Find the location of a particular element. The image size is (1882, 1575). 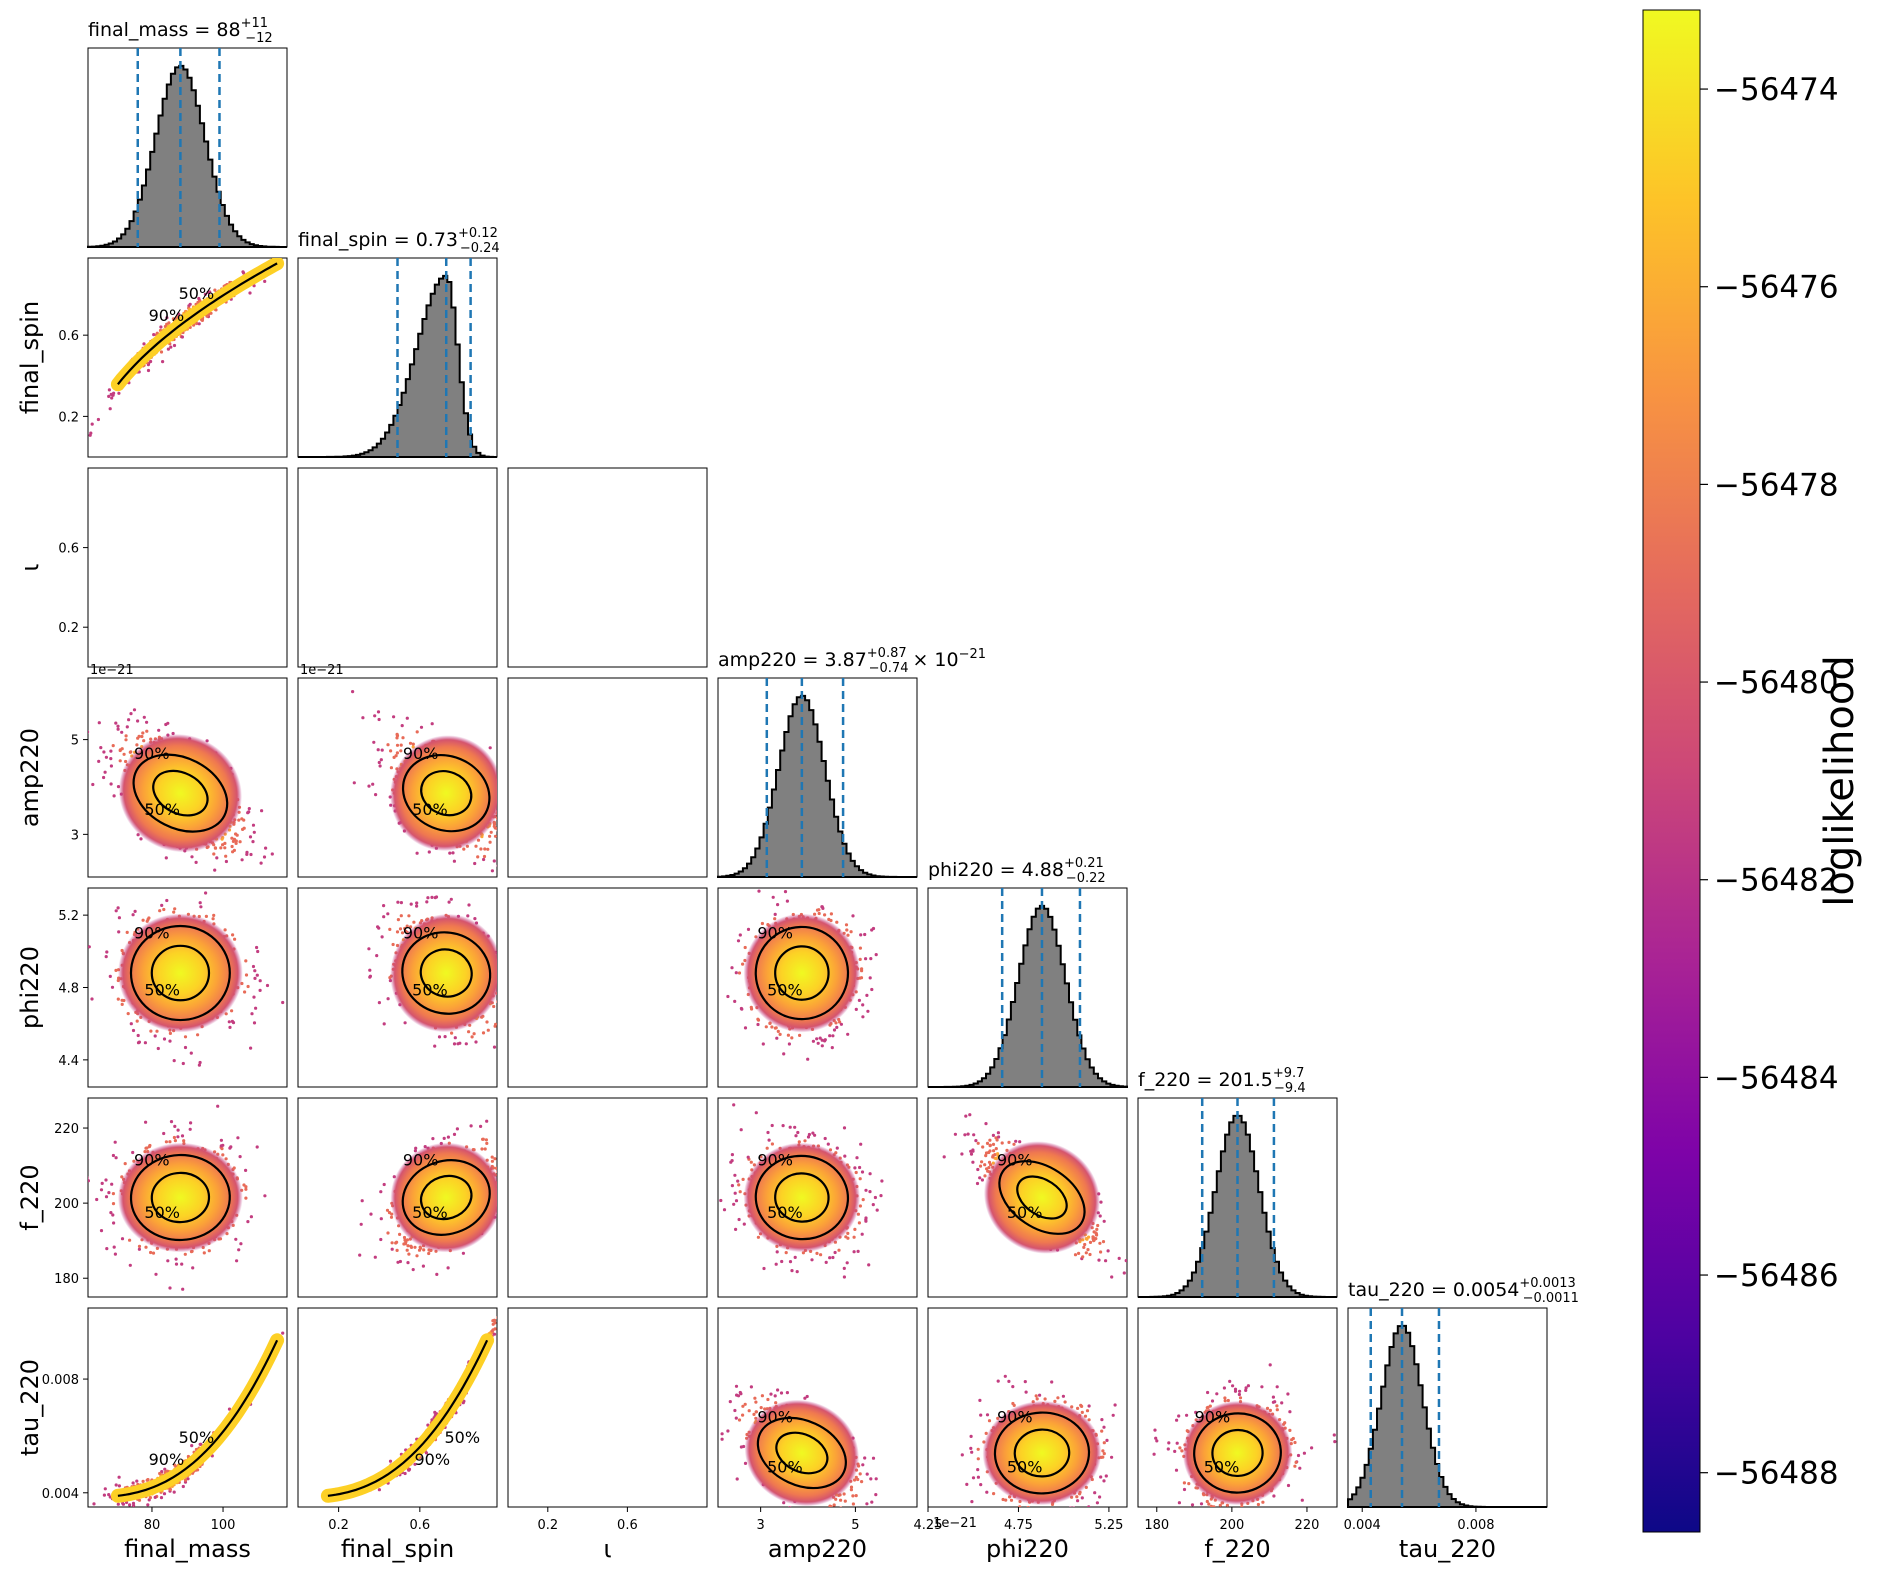

panel-iota-vs-final_mass is located at coordinates (187, 567).